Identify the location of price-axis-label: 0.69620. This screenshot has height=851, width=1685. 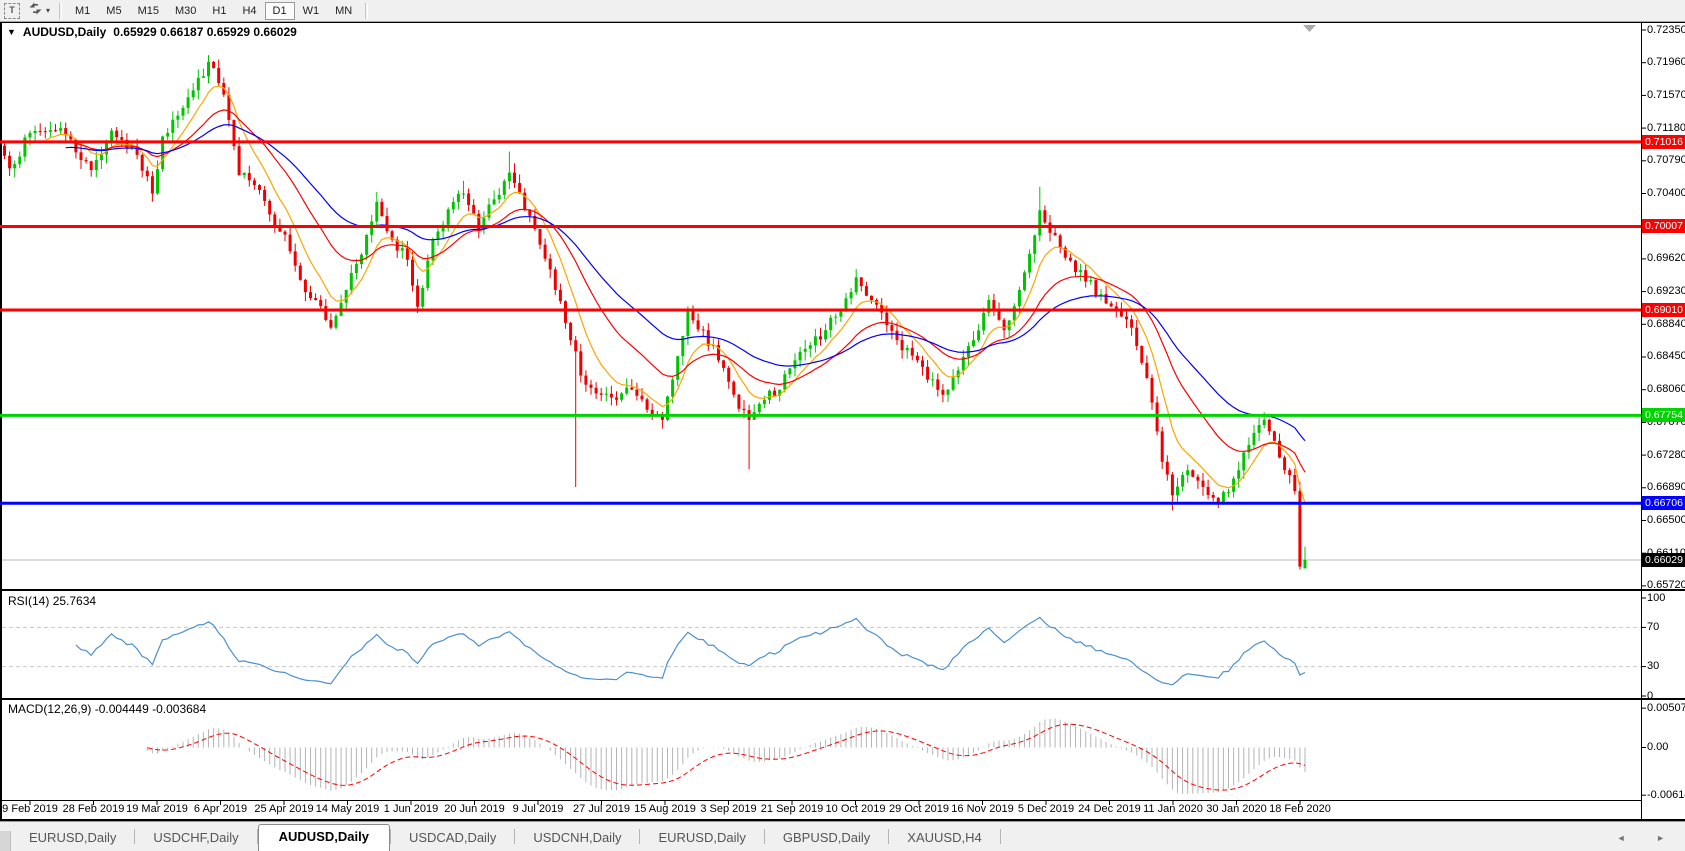
(1666, 258).